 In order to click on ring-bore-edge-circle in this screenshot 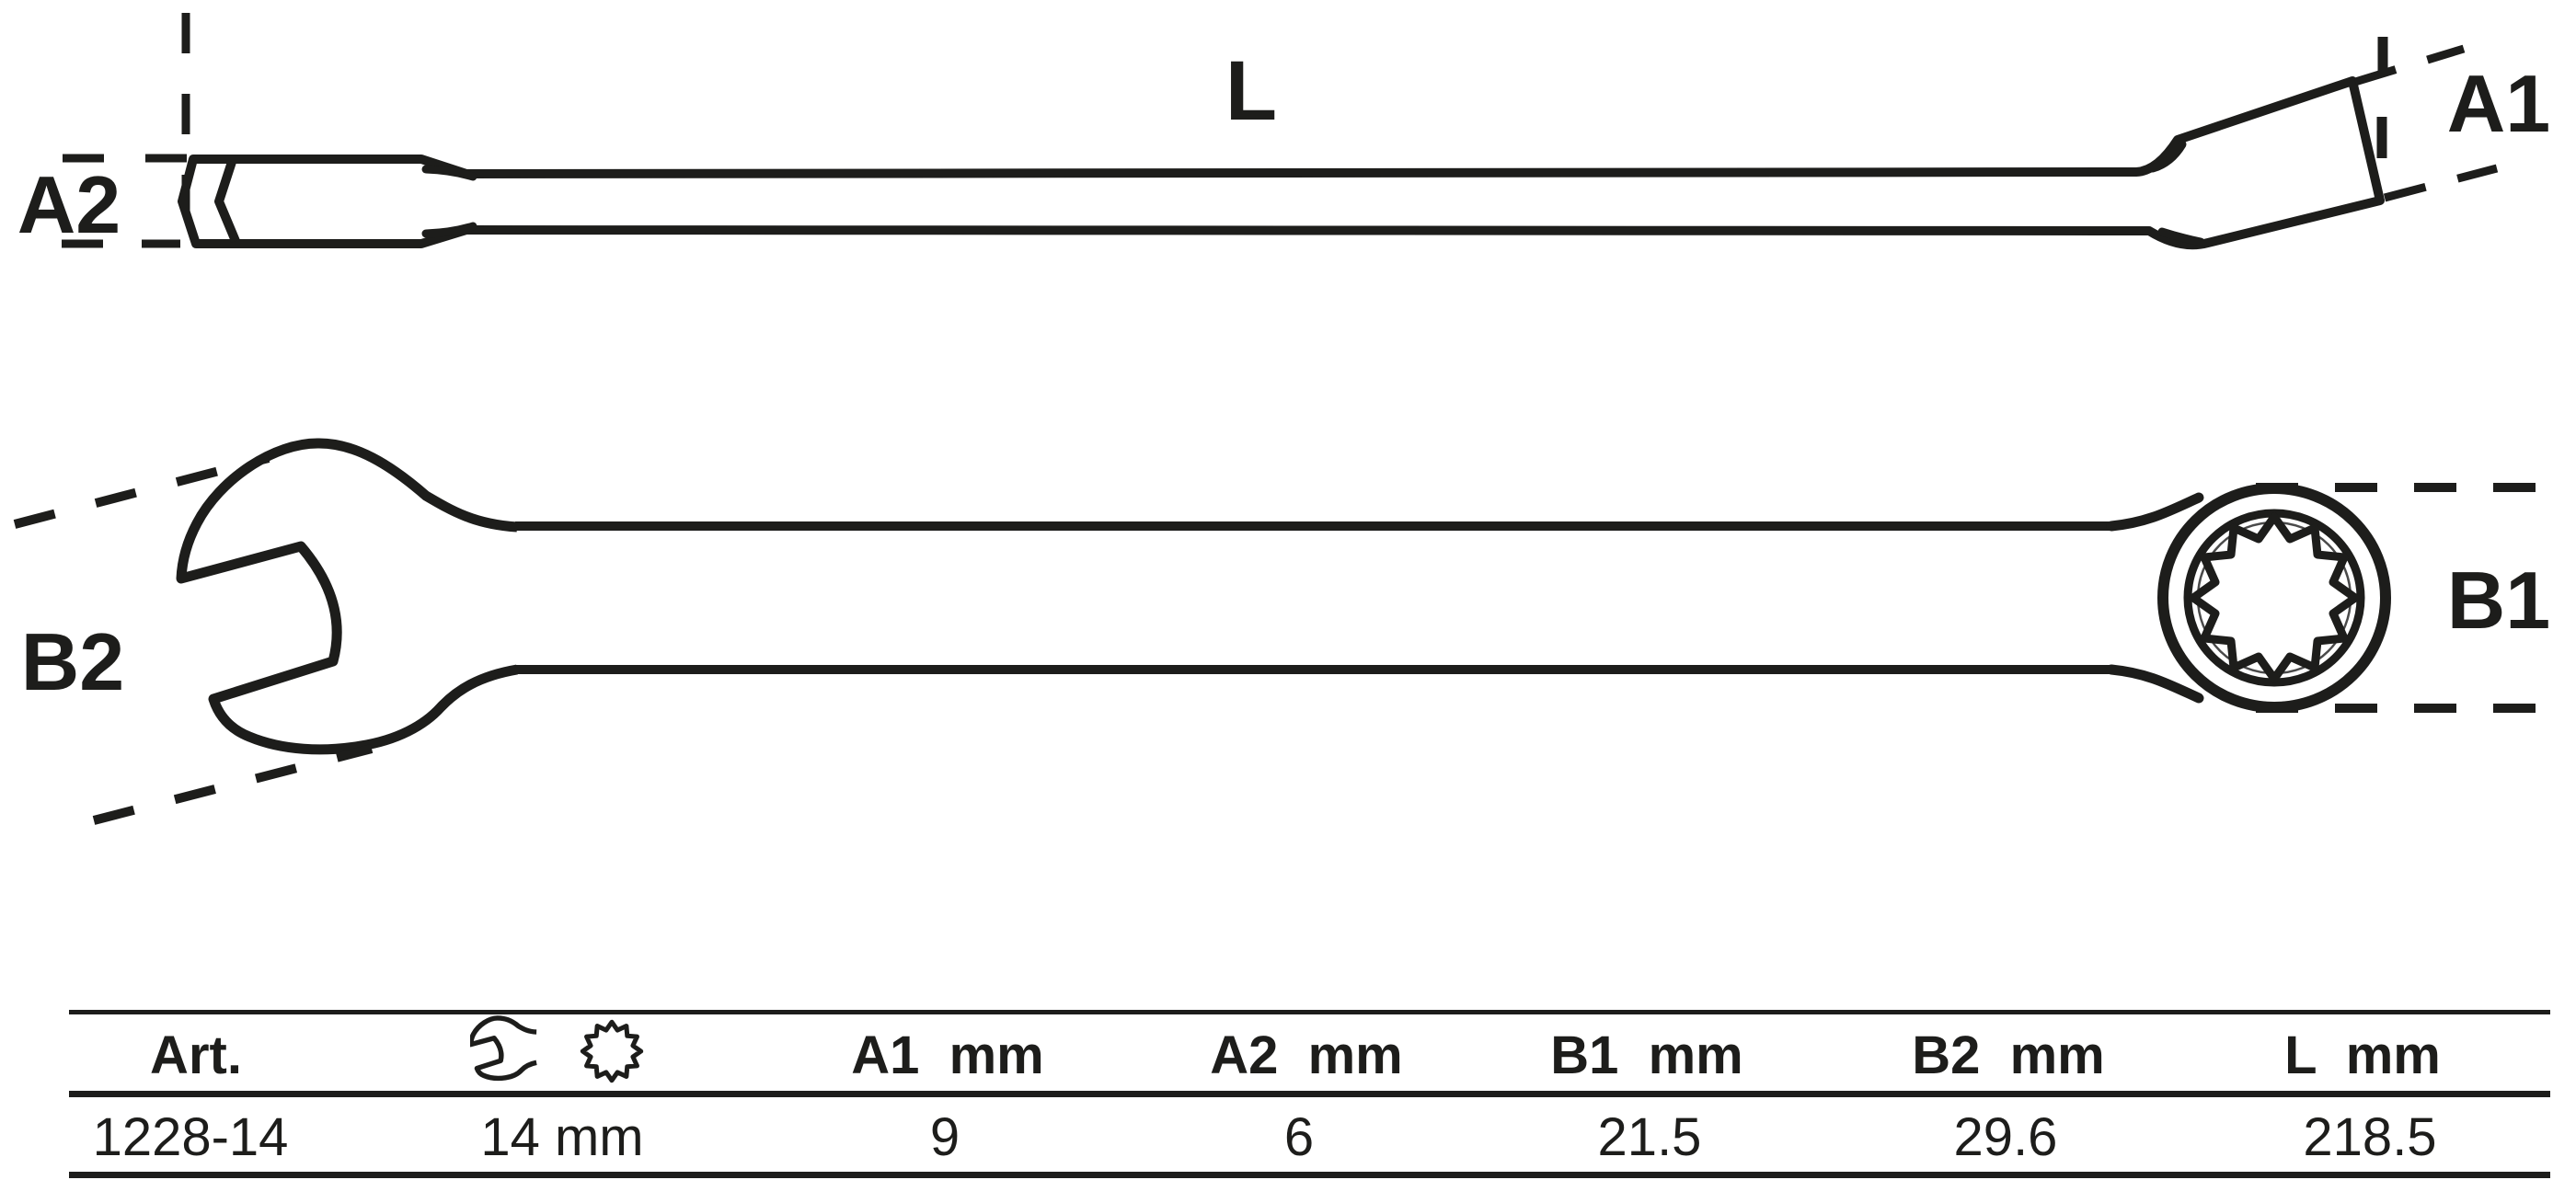, I will do `click(2274, 598)`.